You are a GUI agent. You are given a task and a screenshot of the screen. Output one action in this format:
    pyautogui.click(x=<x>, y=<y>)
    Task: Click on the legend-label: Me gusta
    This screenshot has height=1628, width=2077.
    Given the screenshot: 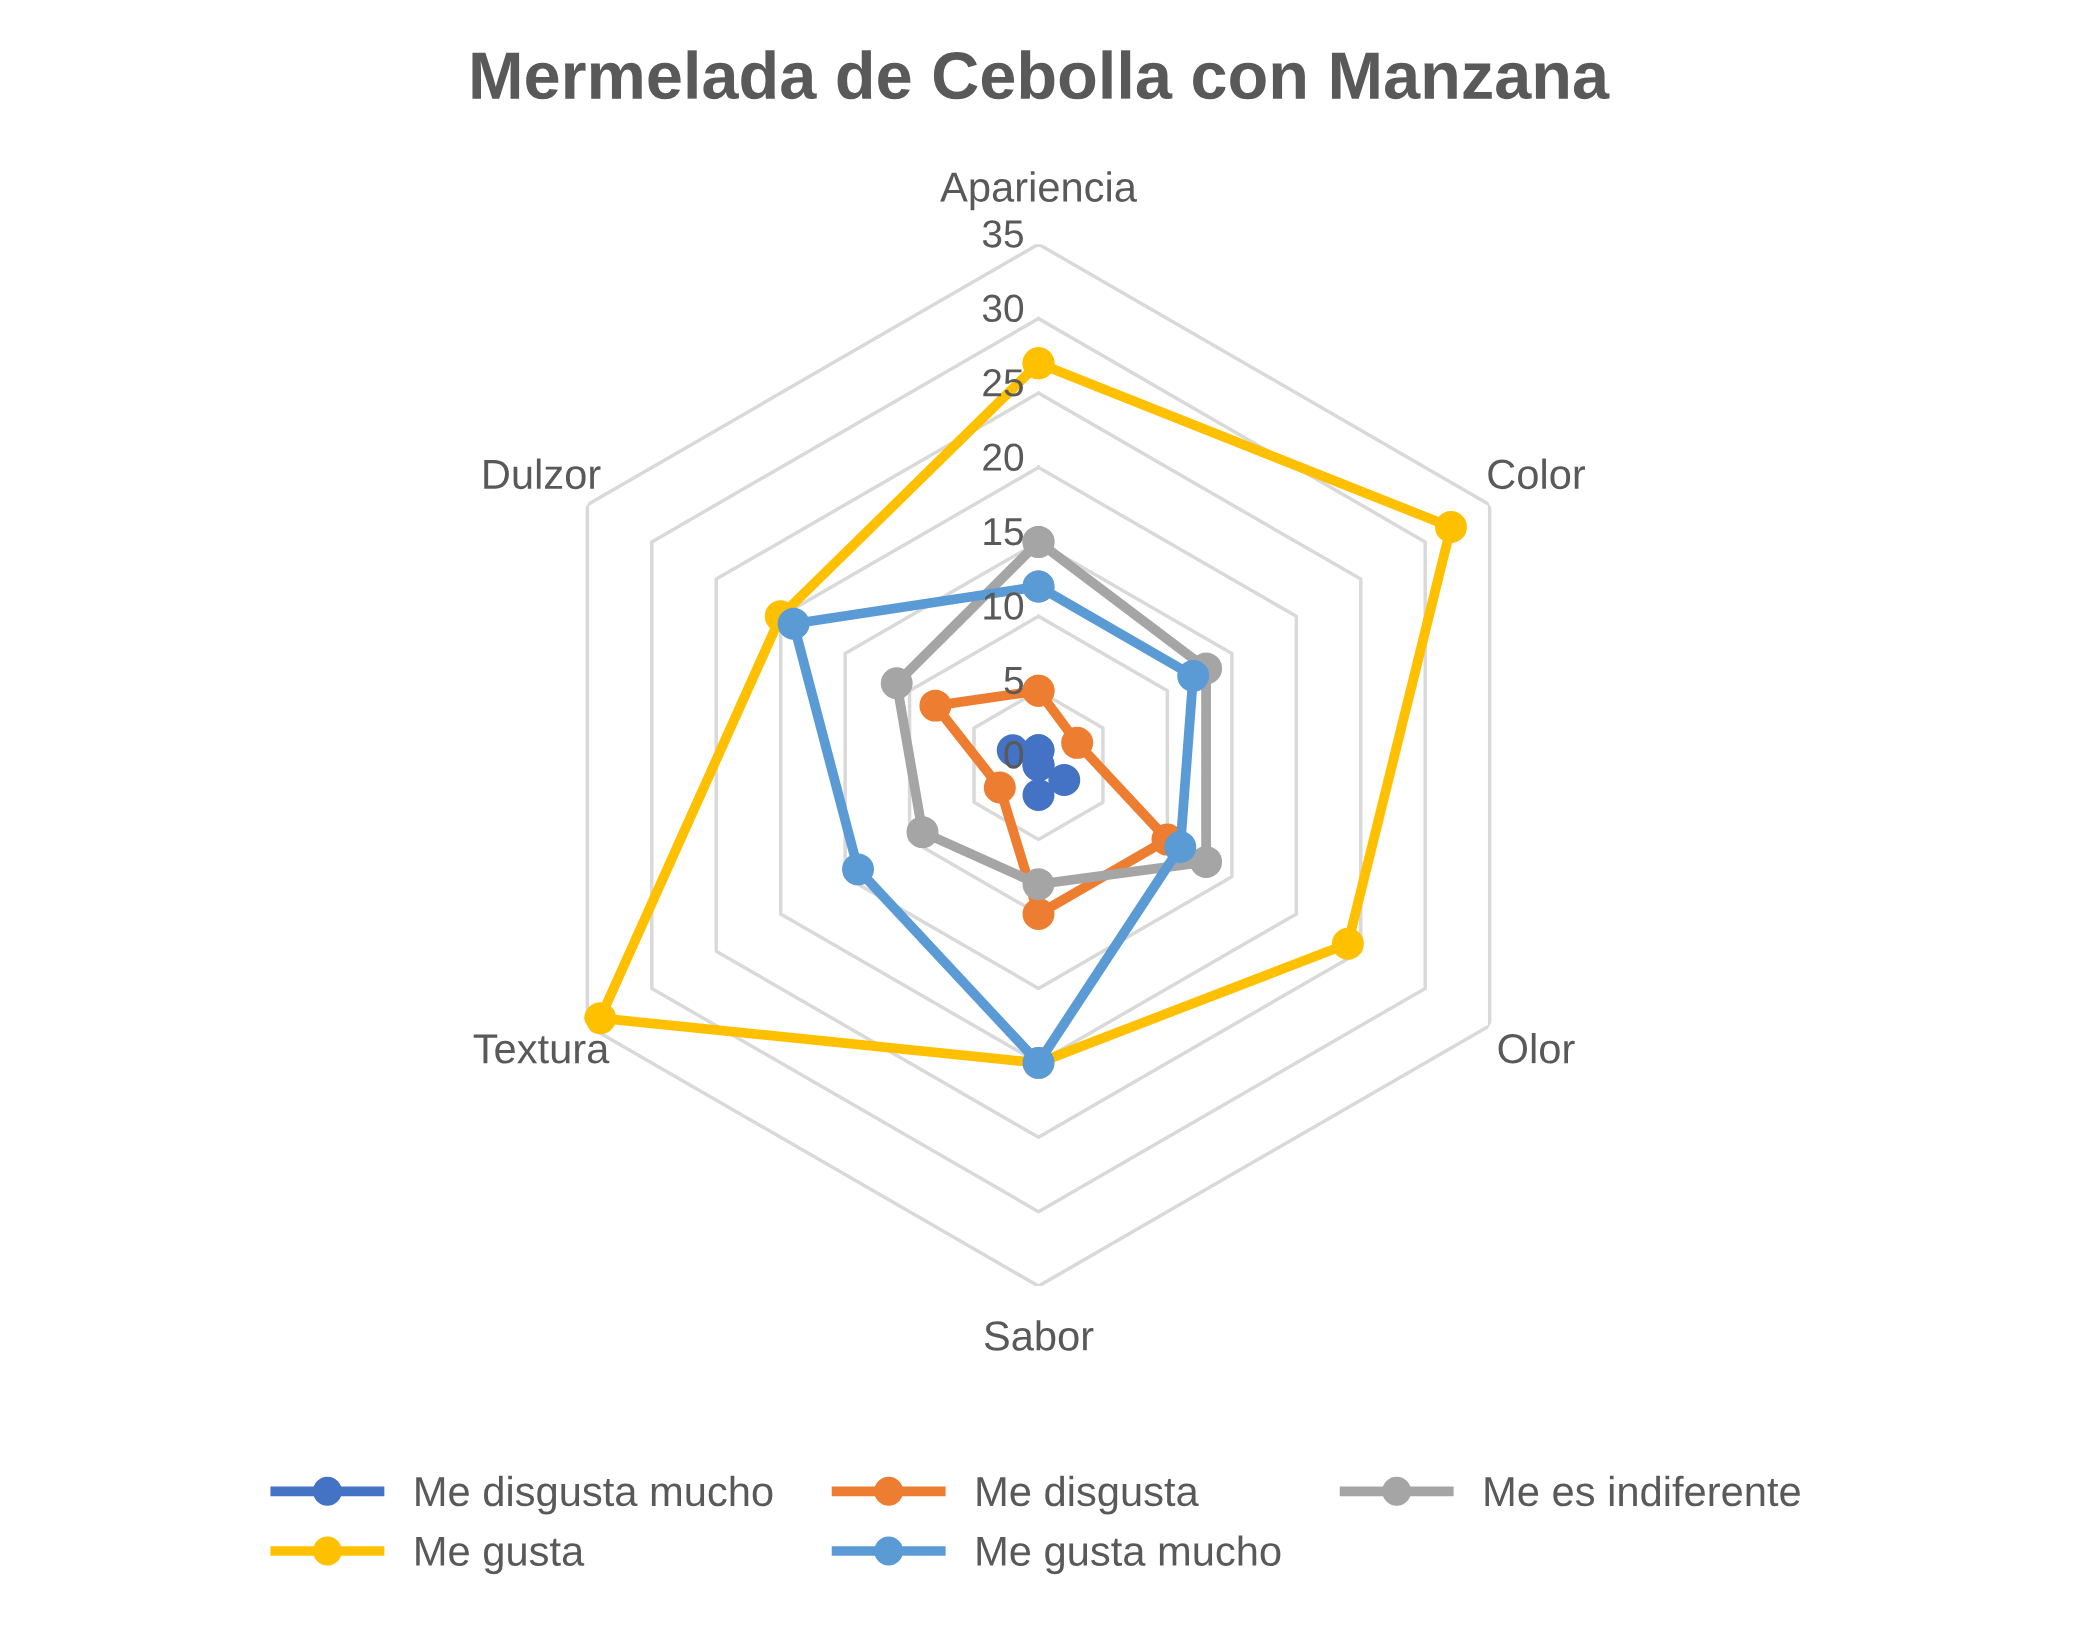 What is the action you would take?
    pyautogui.click(x=500, y=1555)
    